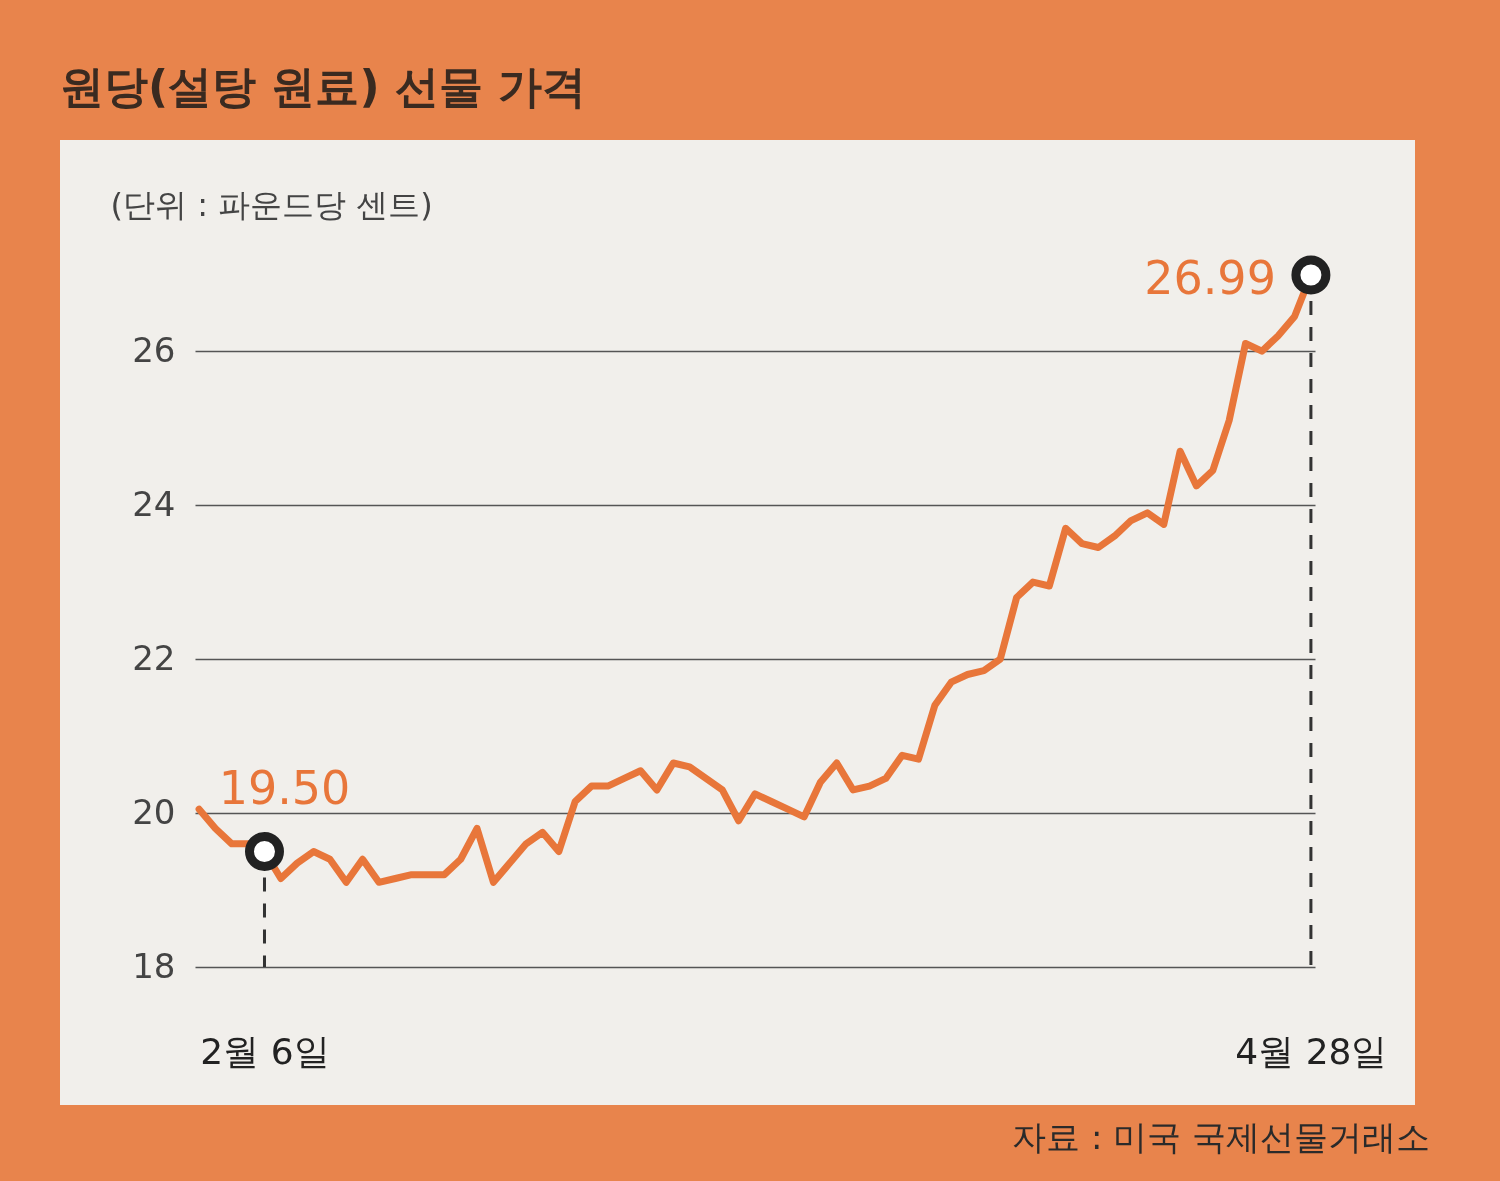 The image size is (1500, 1181). Describe the element at coordinates (154, 965) in the screenshot. I see `y-tick-label: 18` at that location.